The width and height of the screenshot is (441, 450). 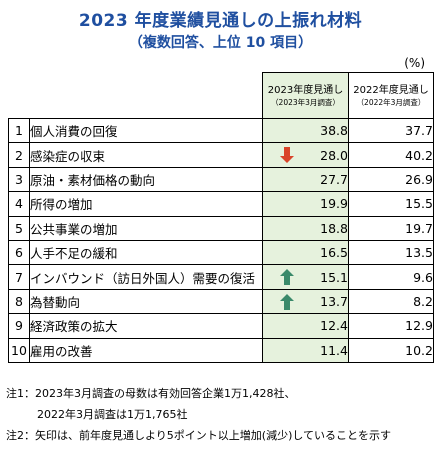 I want to click on value-2022: 9.6, so click(x=391, y=277).